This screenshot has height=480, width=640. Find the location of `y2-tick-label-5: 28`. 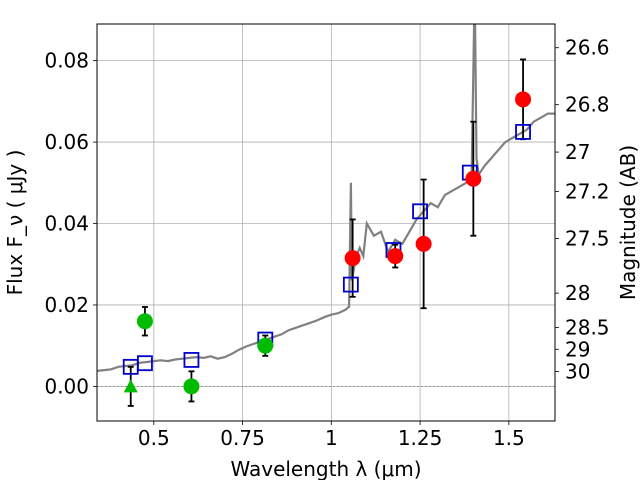

y2-tick-label-5: 28 is located at coordinates (577, 293).